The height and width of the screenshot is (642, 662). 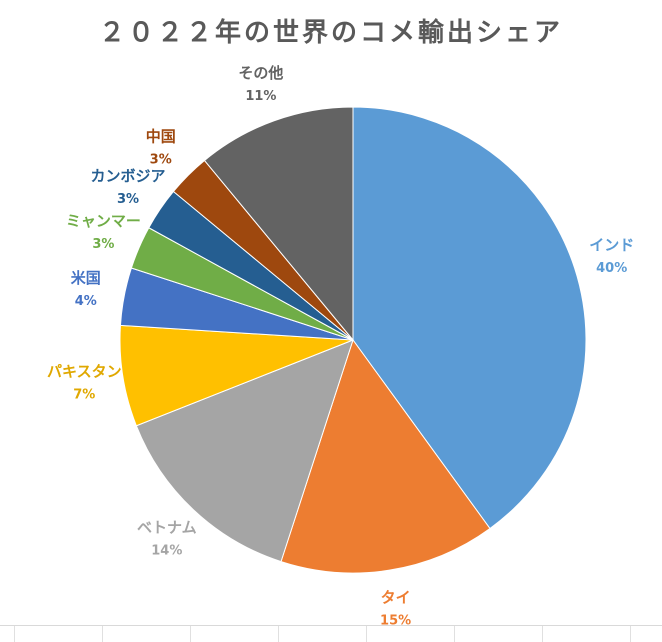 What do you see at coordinates (84, 395) in the screenshot?
I see `slice-percent-label: 7%` at bounding box center [84, 395].